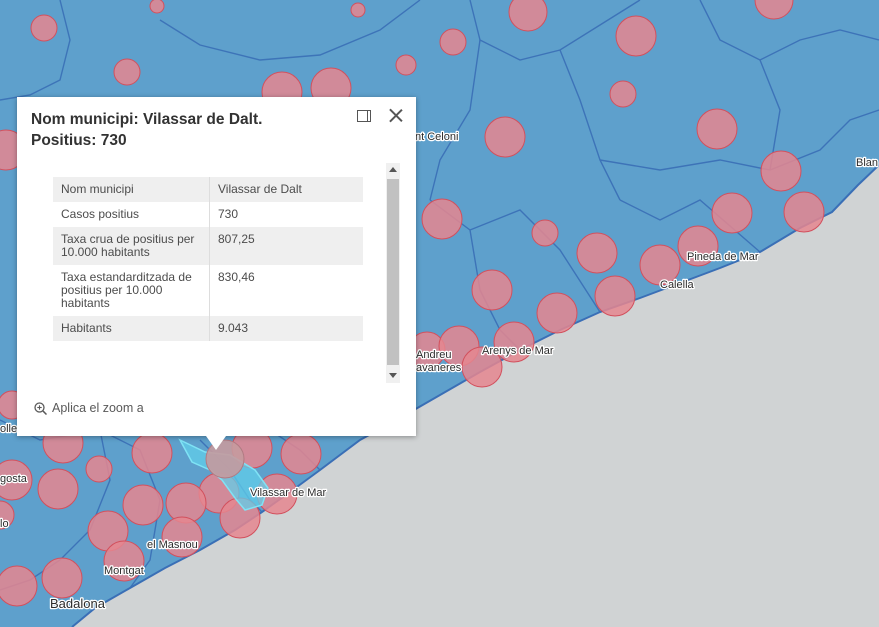  Describe the element at coordinates (677, 285) in the screenshot. I see `place-label-calella: Calella` at that location.